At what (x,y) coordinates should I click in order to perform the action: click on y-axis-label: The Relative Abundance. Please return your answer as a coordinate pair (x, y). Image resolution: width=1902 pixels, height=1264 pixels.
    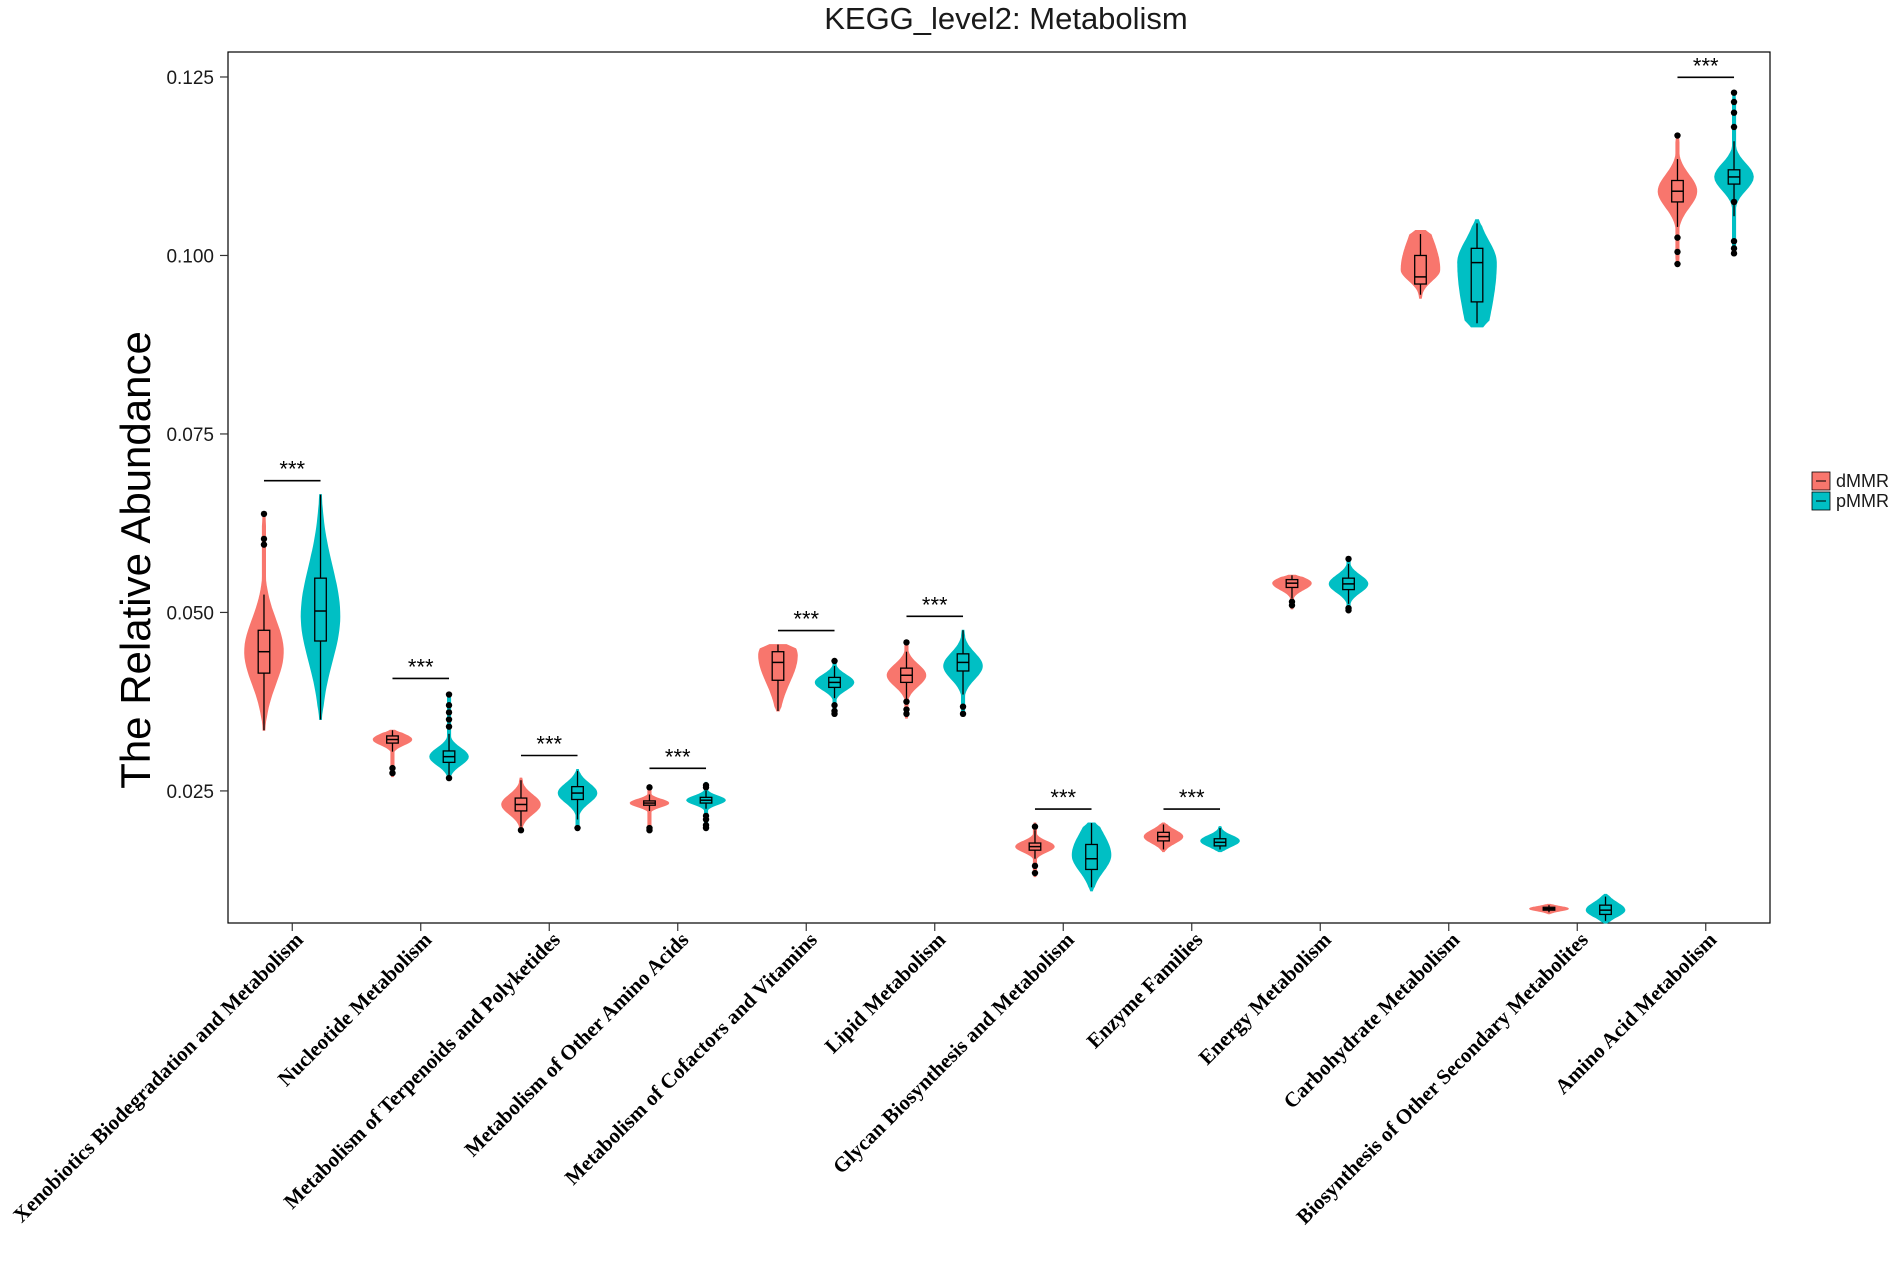
    Looking at the image, I should click on (135, 560).